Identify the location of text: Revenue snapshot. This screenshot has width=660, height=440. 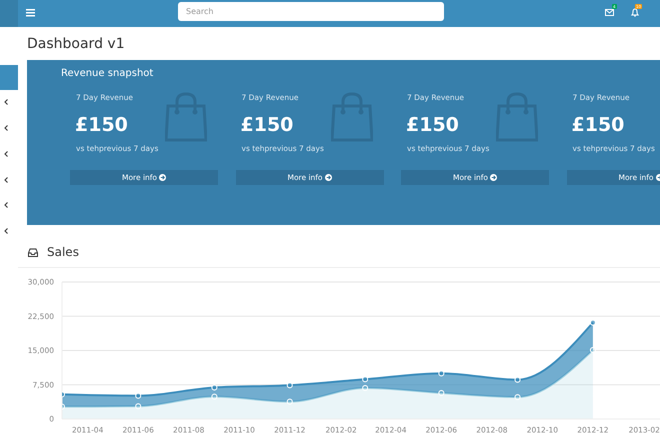
(107, 73).